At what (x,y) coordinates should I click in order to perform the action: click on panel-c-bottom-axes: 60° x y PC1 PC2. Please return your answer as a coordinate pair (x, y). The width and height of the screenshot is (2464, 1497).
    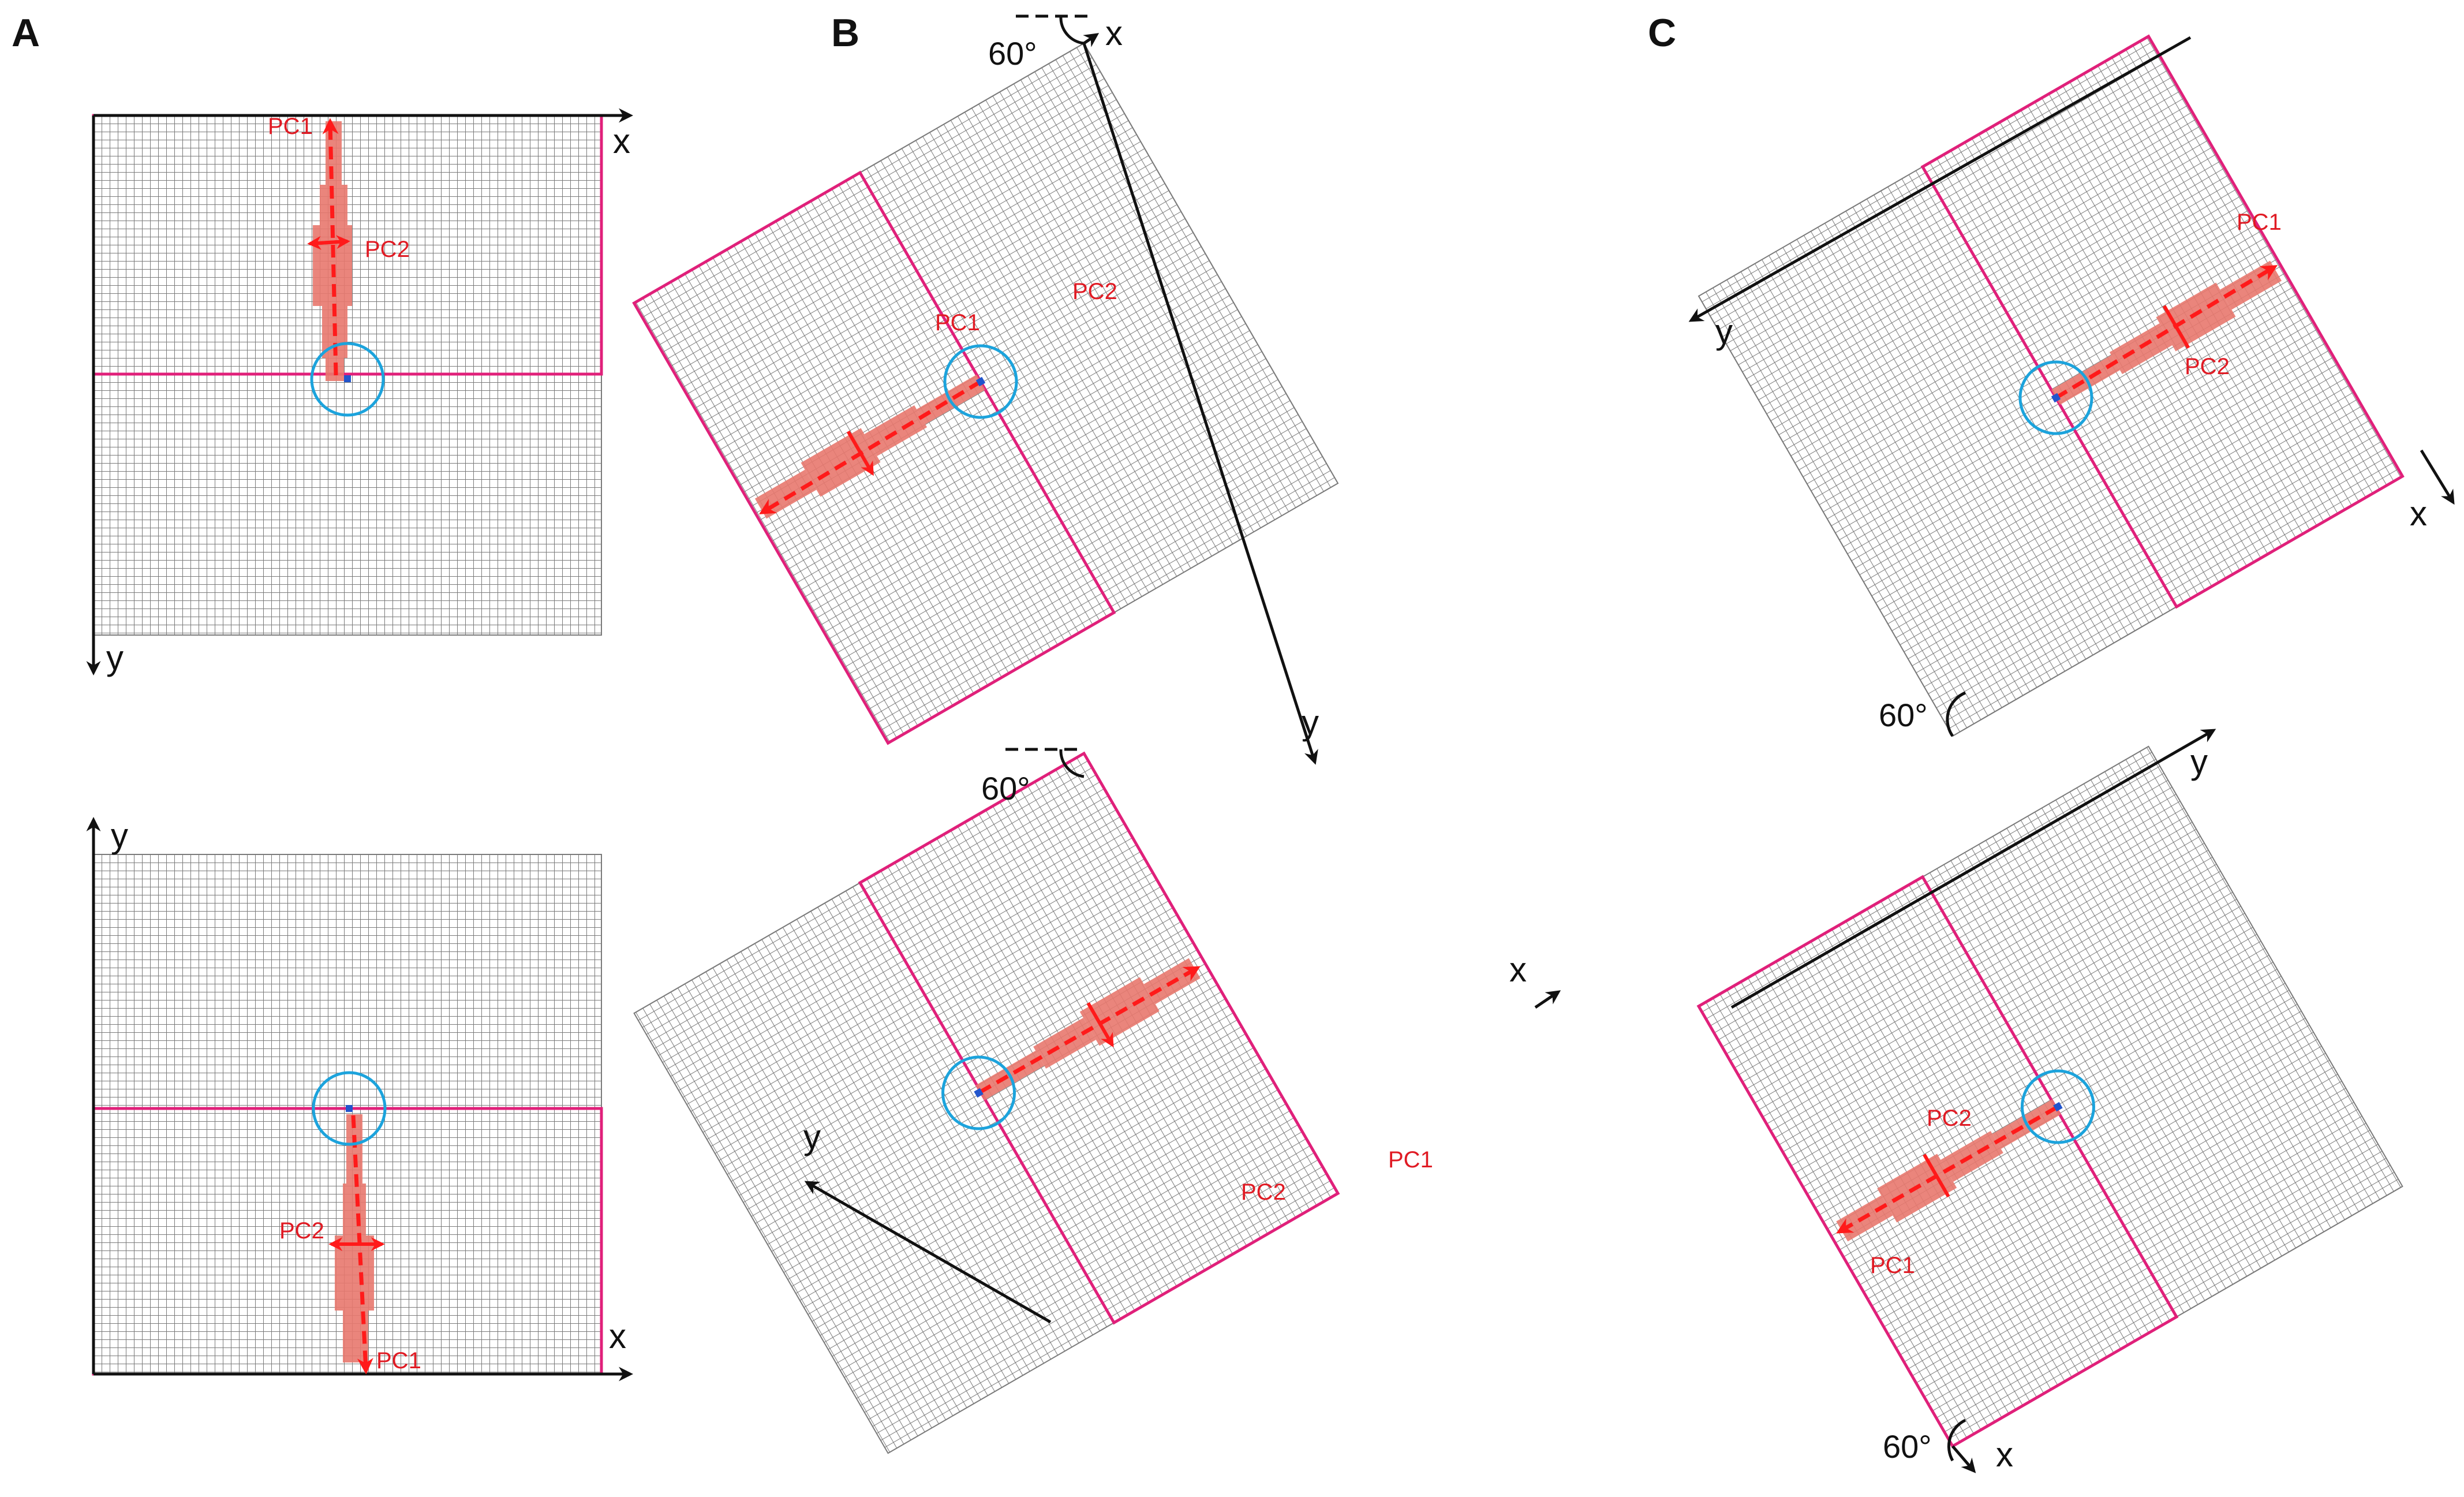
    Looking at the image, I should click on (1973, 1101).